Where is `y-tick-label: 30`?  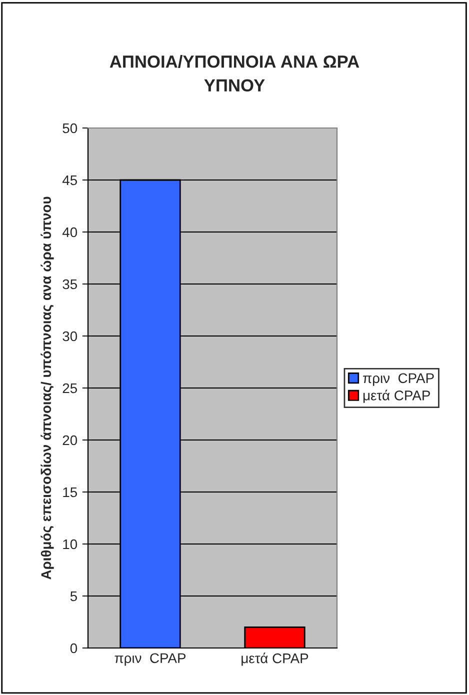
y-tick-label: 30 is located at coordinates (70, 336).